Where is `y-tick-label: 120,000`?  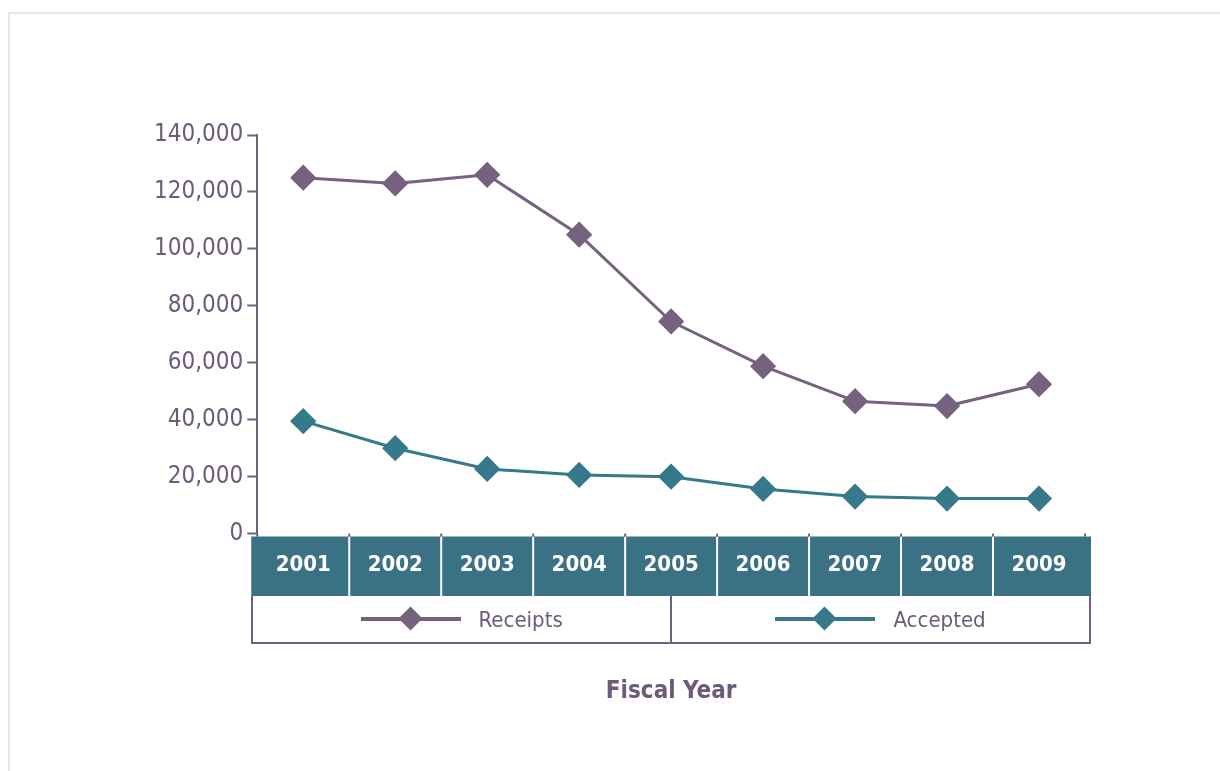
y-tick-label: 120,000 is located at coordinates (199, 190).